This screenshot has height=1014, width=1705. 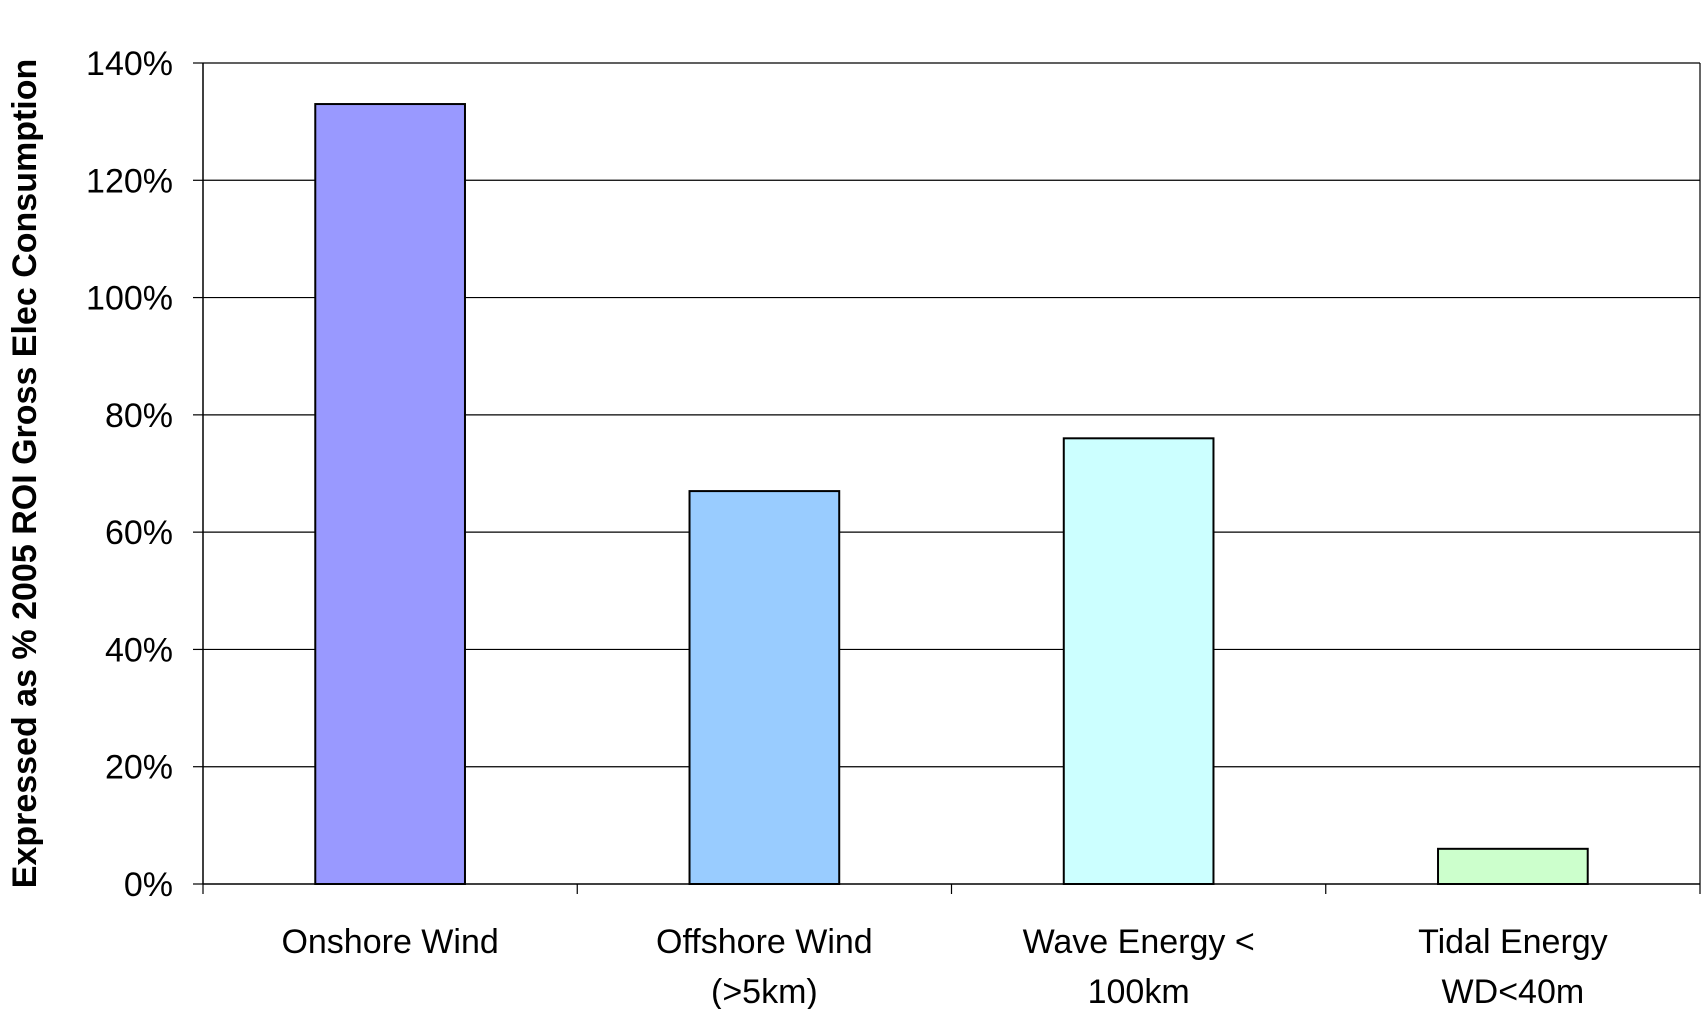 What do you see at coordinates (139, 768) in the screenshot?
I see `y-tick-label: 20%` at bounding box center [139, 768].